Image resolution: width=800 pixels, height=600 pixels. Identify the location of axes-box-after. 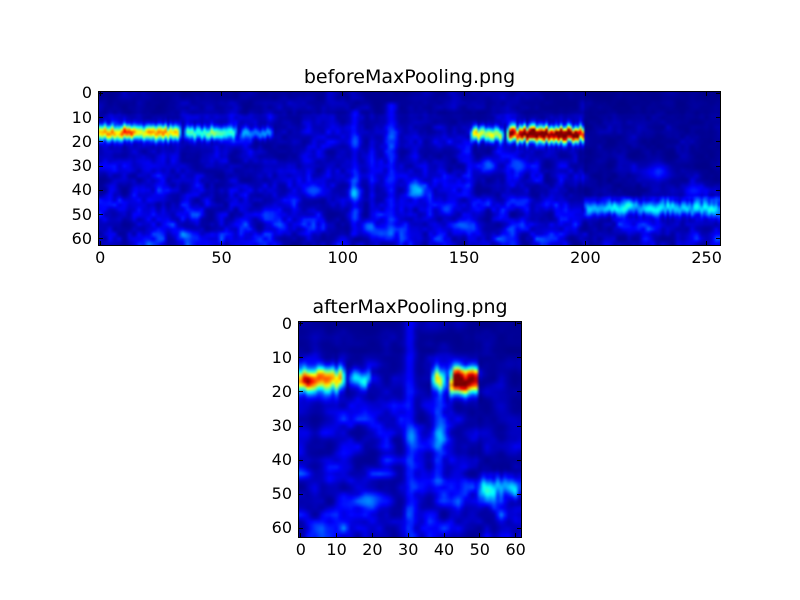
(410, 429).